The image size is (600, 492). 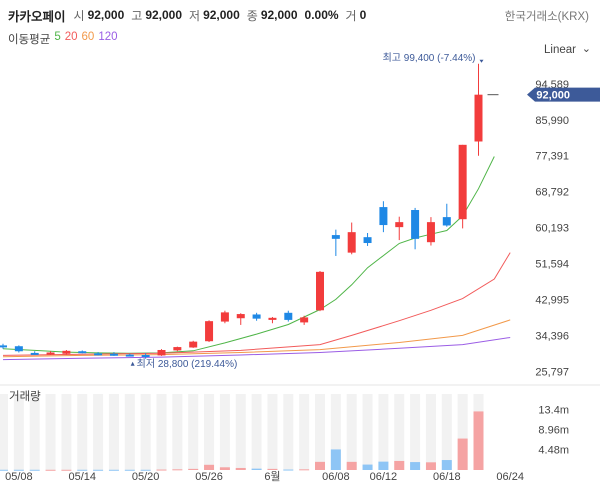 I want to click on current-price-tag, so click(x=563, y=94).